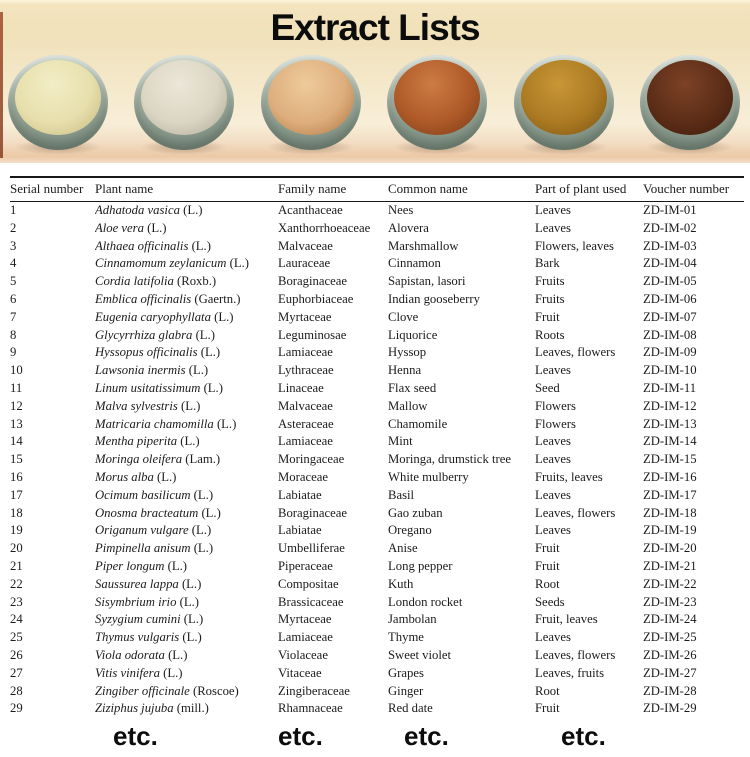  Describe the element at coordinates (420, 565) in the screenshot. I see `common-cell: Long pepper` at that location.